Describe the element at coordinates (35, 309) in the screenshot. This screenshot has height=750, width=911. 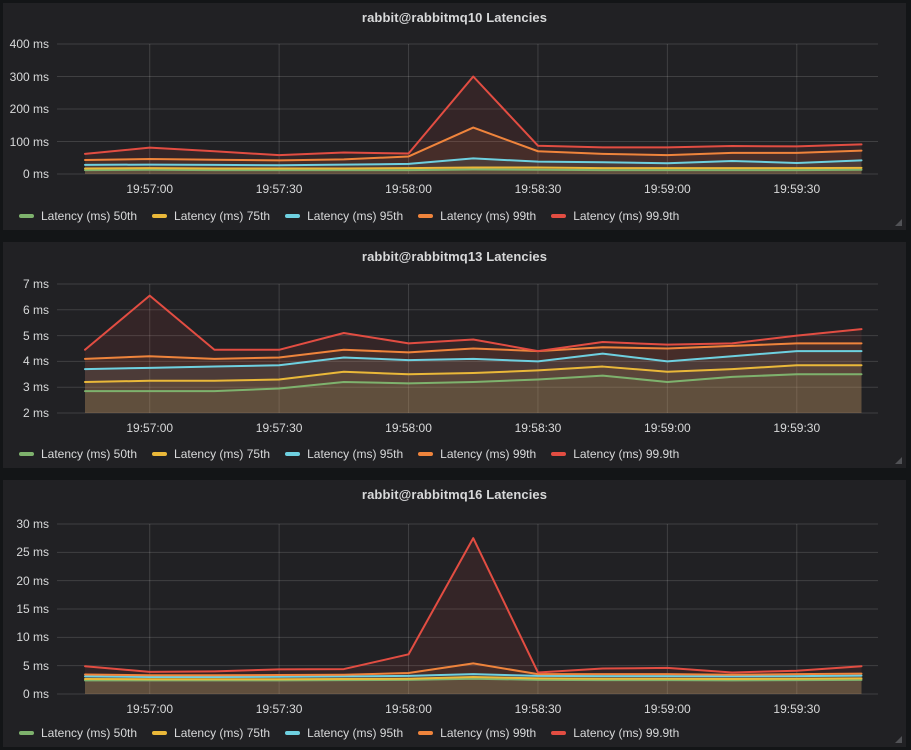
I see `y-axis-tick-label: 6 ms` at that location.